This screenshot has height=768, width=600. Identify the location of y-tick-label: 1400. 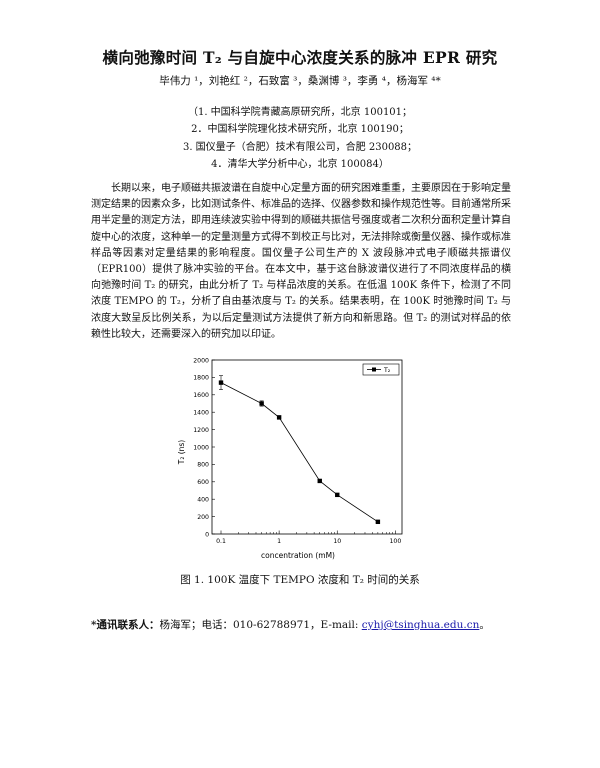
(201, 413).